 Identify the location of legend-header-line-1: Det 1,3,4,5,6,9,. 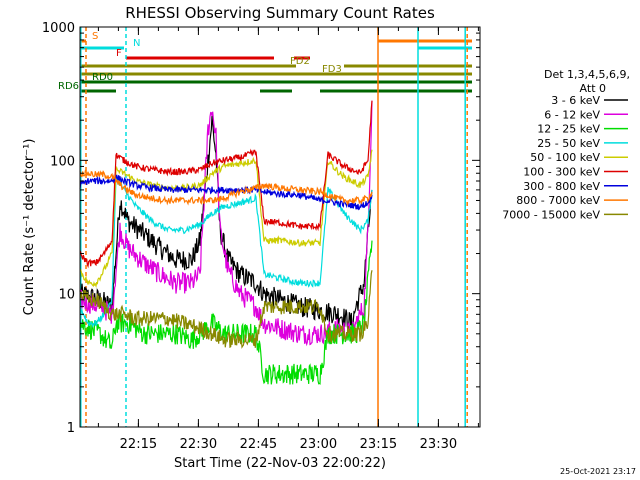
(587, 74).